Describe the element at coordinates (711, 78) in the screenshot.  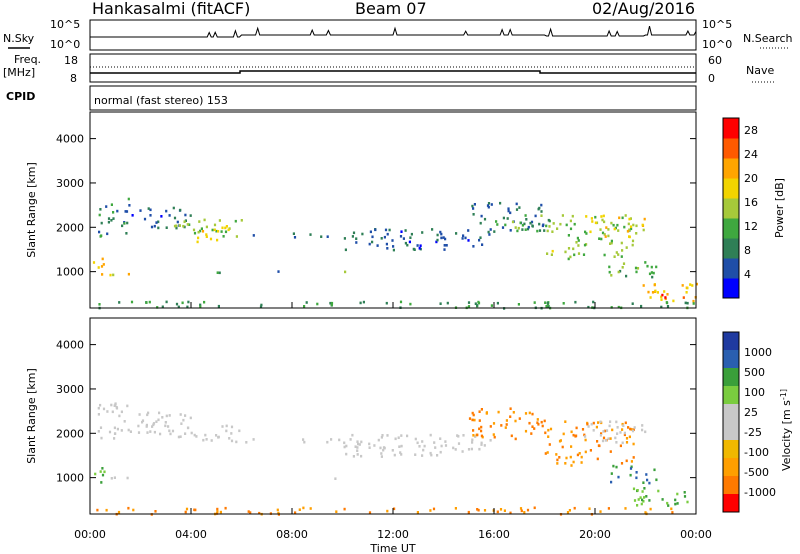
I see `nave-tick-bottom: 0` at that location.